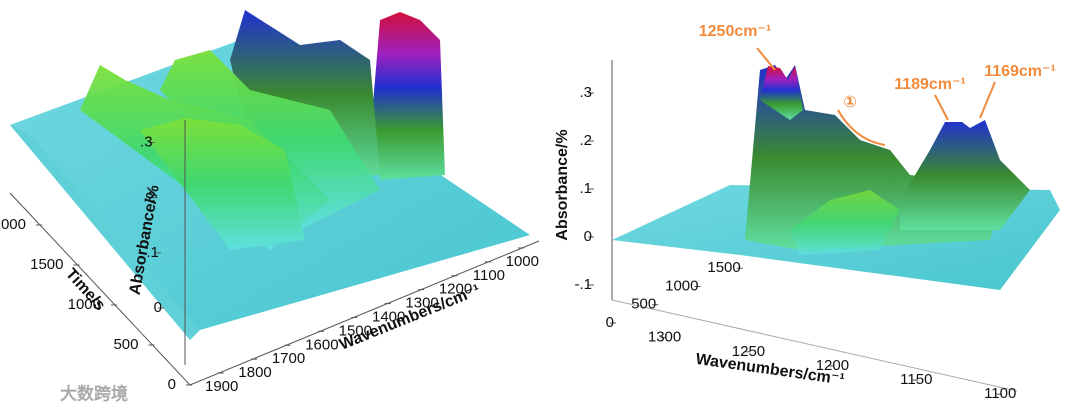  What do you see at coordinates (916, 379) in the screenshot?
I see `x-tick-label: 1150` at bounding box center [916, 379].